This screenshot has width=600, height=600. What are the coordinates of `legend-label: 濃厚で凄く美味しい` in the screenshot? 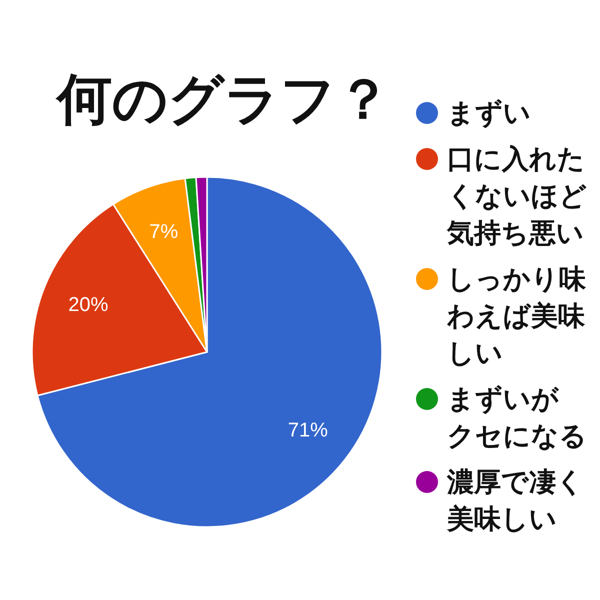 It's located at (516, 501).